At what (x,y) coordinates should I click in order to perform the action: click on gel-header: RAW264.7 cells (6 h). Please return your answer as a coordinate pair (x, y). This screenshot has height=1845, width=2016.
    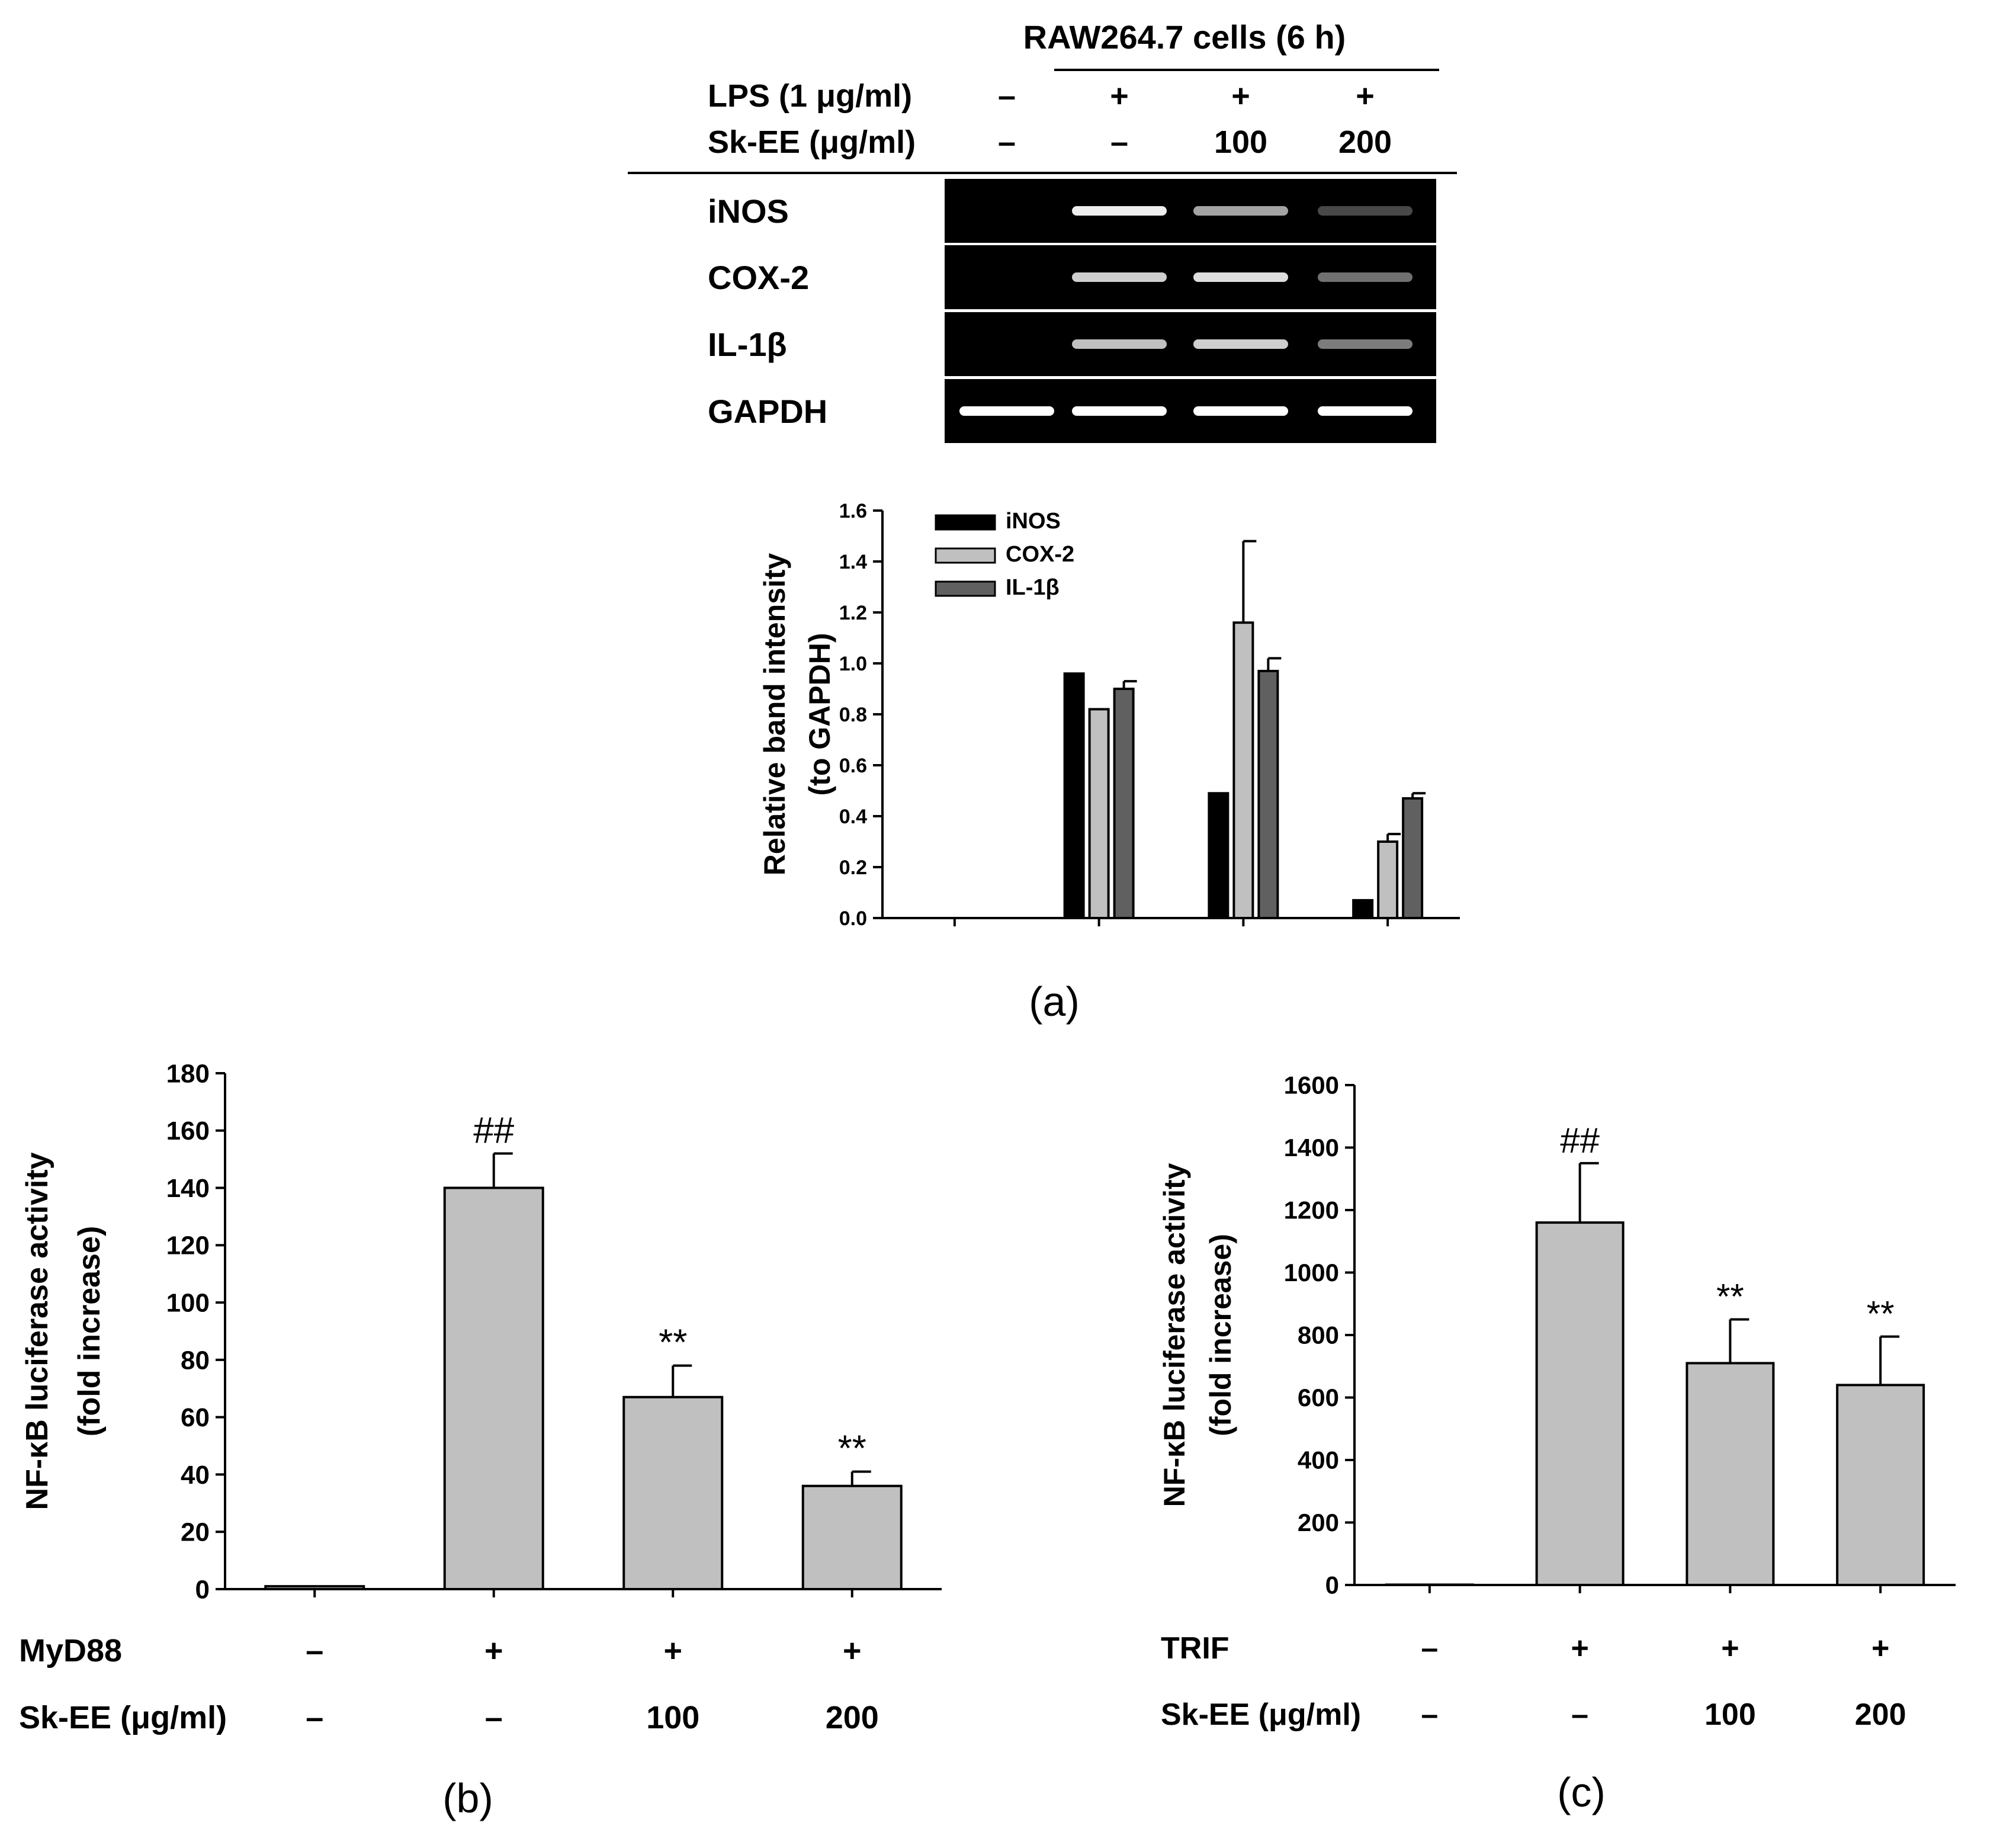
    Looking at the image, I should click on (1184, 37).